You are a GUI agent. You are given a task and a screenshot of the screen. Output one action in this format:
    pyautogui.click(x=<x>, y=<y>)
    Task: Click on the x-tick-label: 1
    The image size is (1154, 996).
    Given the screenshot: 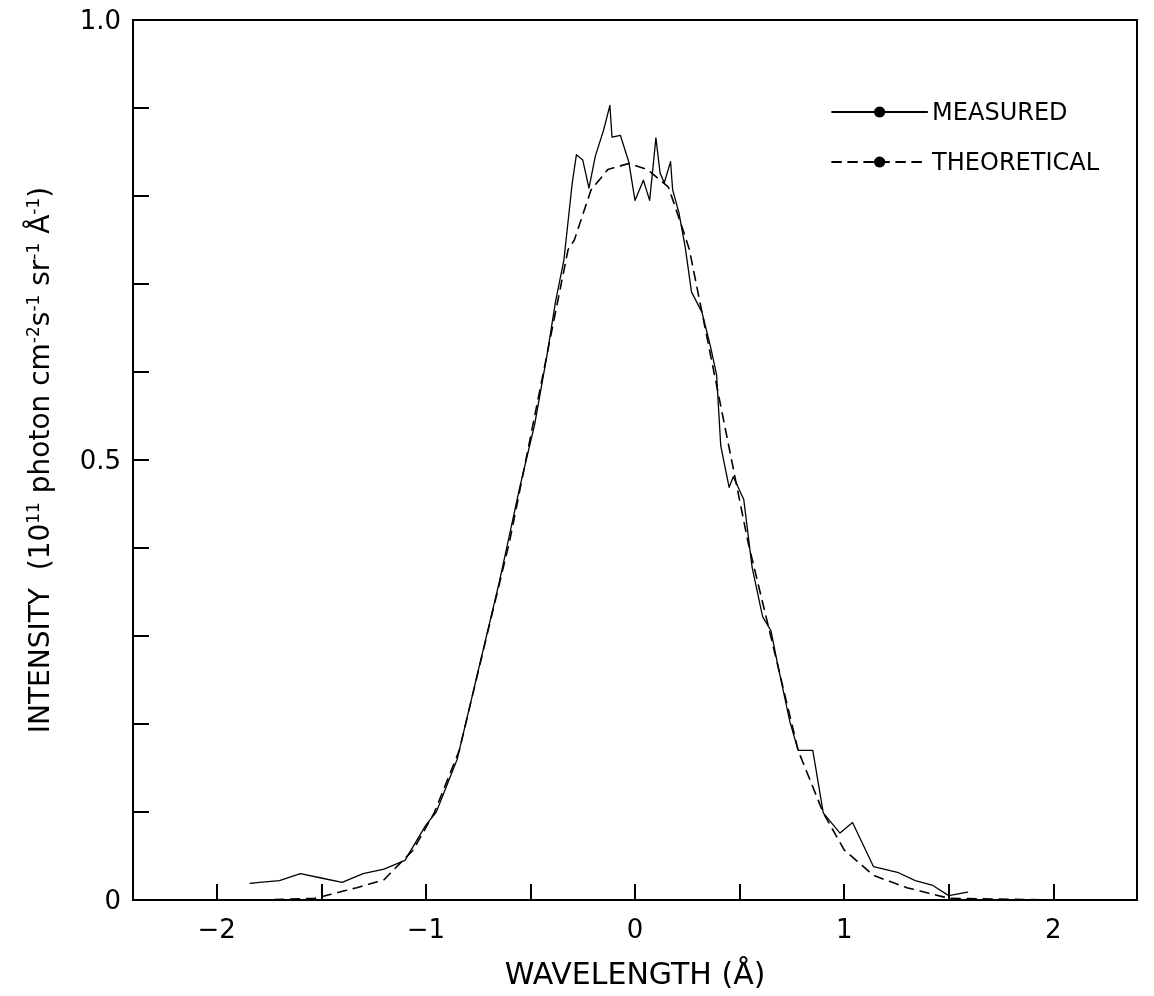 What is the action you would take?
    pyautogui.click(x=844, y=929)
    